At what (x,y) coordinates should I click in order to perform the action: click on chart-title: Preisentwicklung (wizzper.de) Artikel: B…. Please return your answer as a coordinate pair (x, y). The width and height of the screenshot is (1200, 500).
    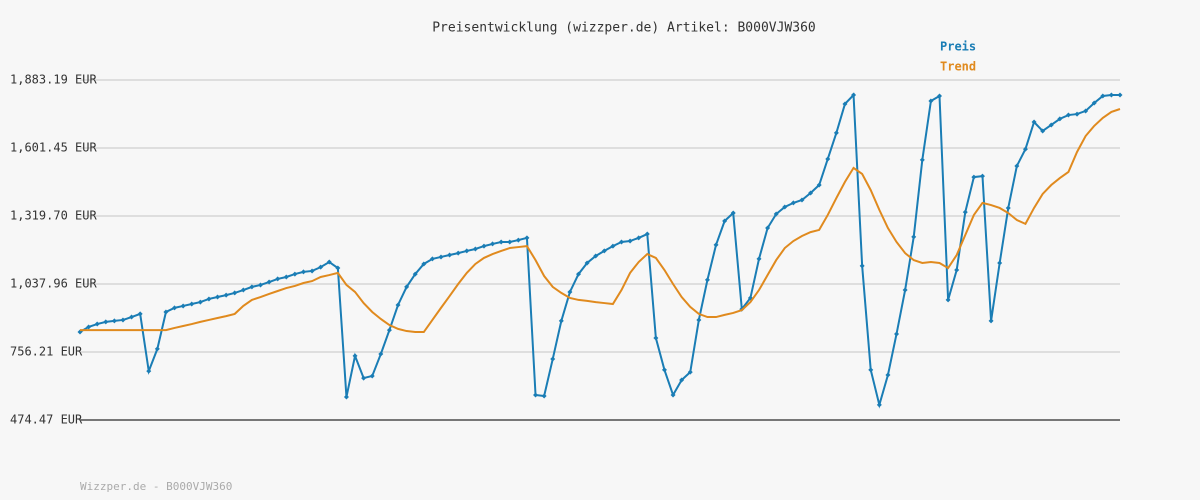
    Looking at the image, I should click on (624, 28).